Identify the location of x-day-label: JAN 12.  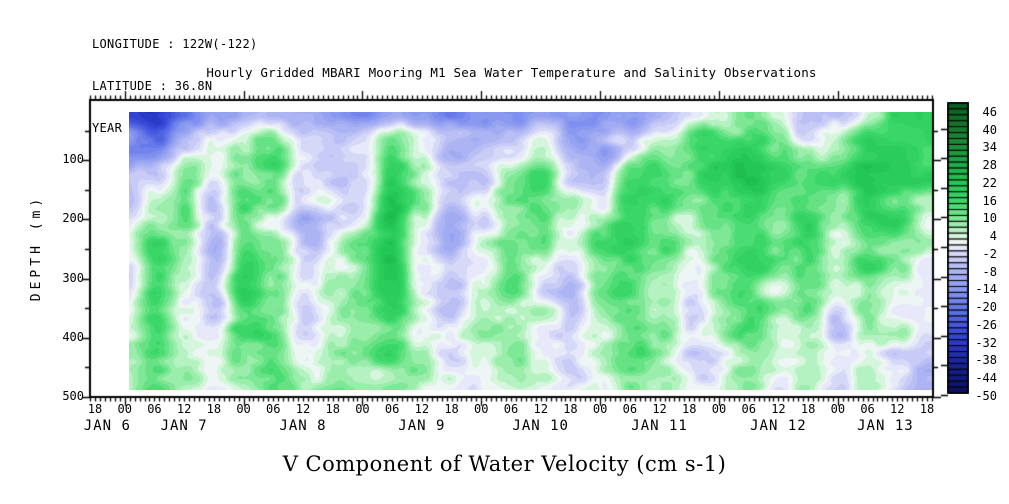
(778, 426).